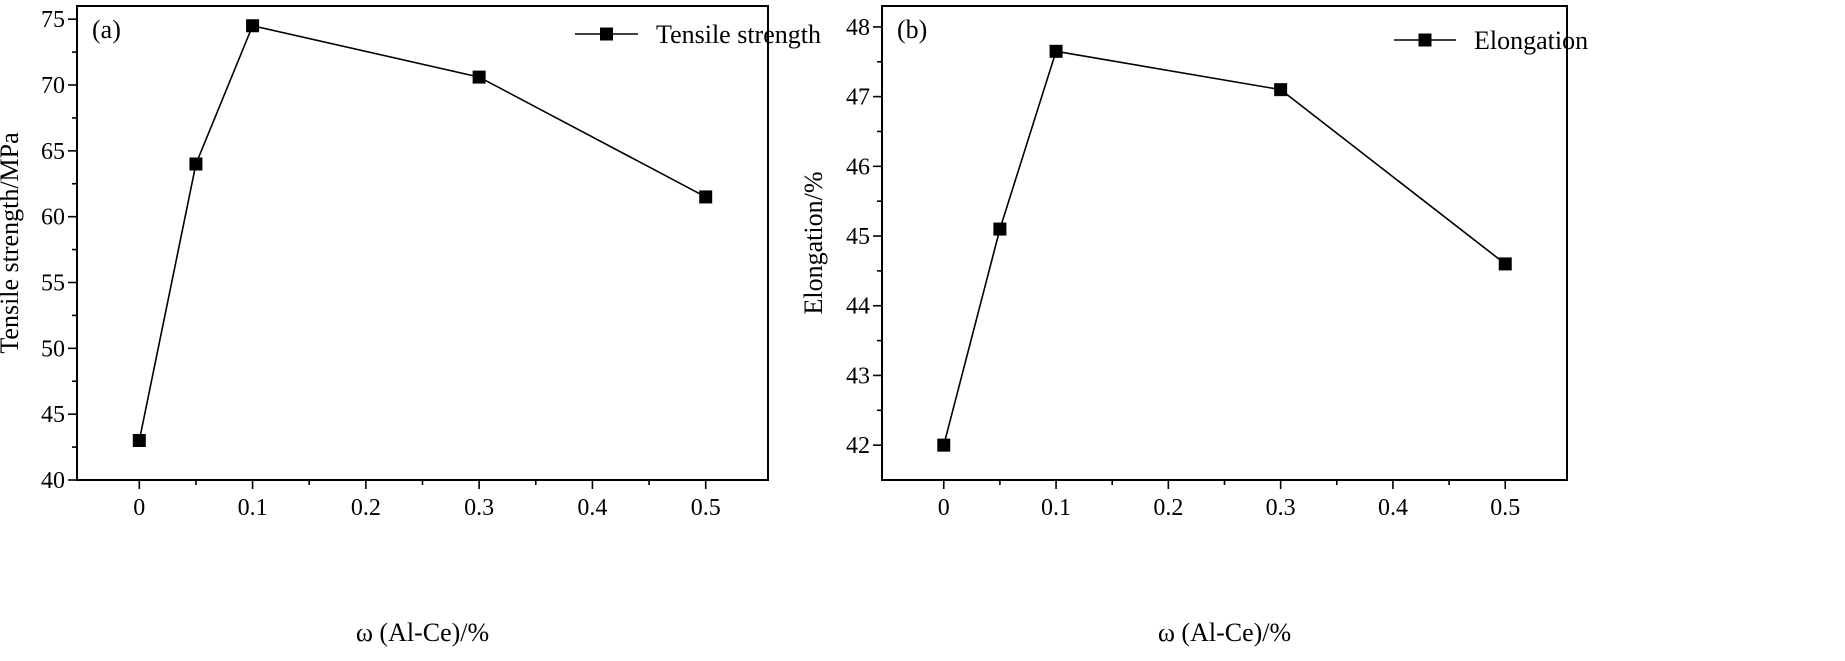 The width and height of the screenshot is (1845, 661). Describe the element at coordinates (858, 307) in the screenshot. I see `y-tick-label: 44` at that location.